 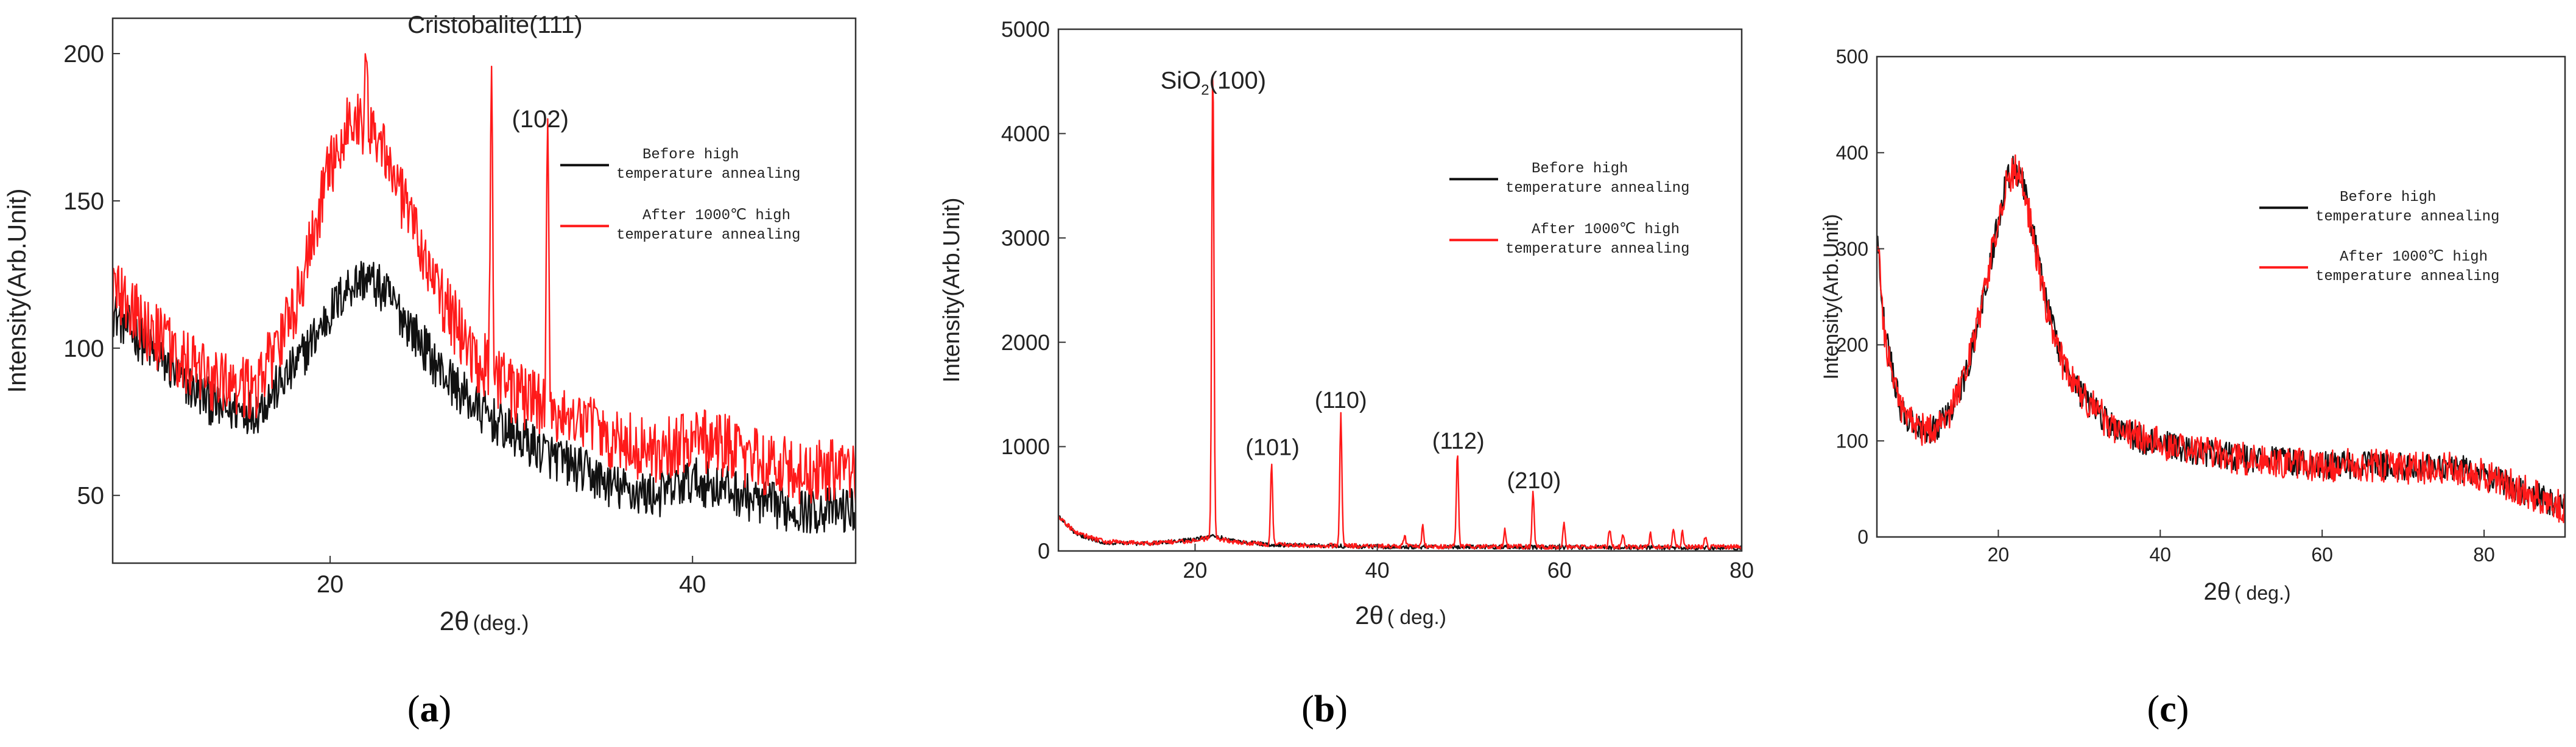 I want to click on y-tick-label: 150, so click(x=83, y=201).